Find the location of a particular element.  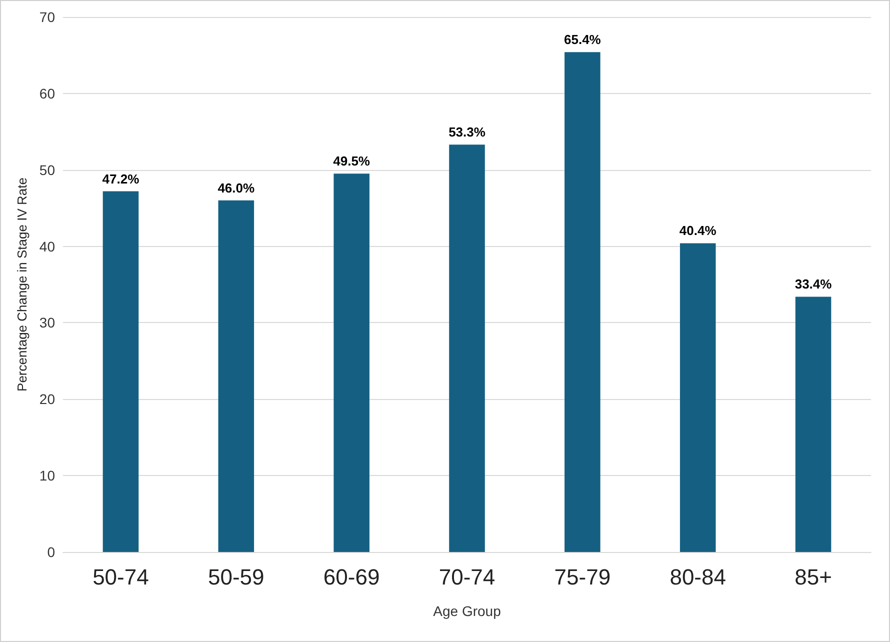

data-label: 49.5% is located at coordinates (351, 161).